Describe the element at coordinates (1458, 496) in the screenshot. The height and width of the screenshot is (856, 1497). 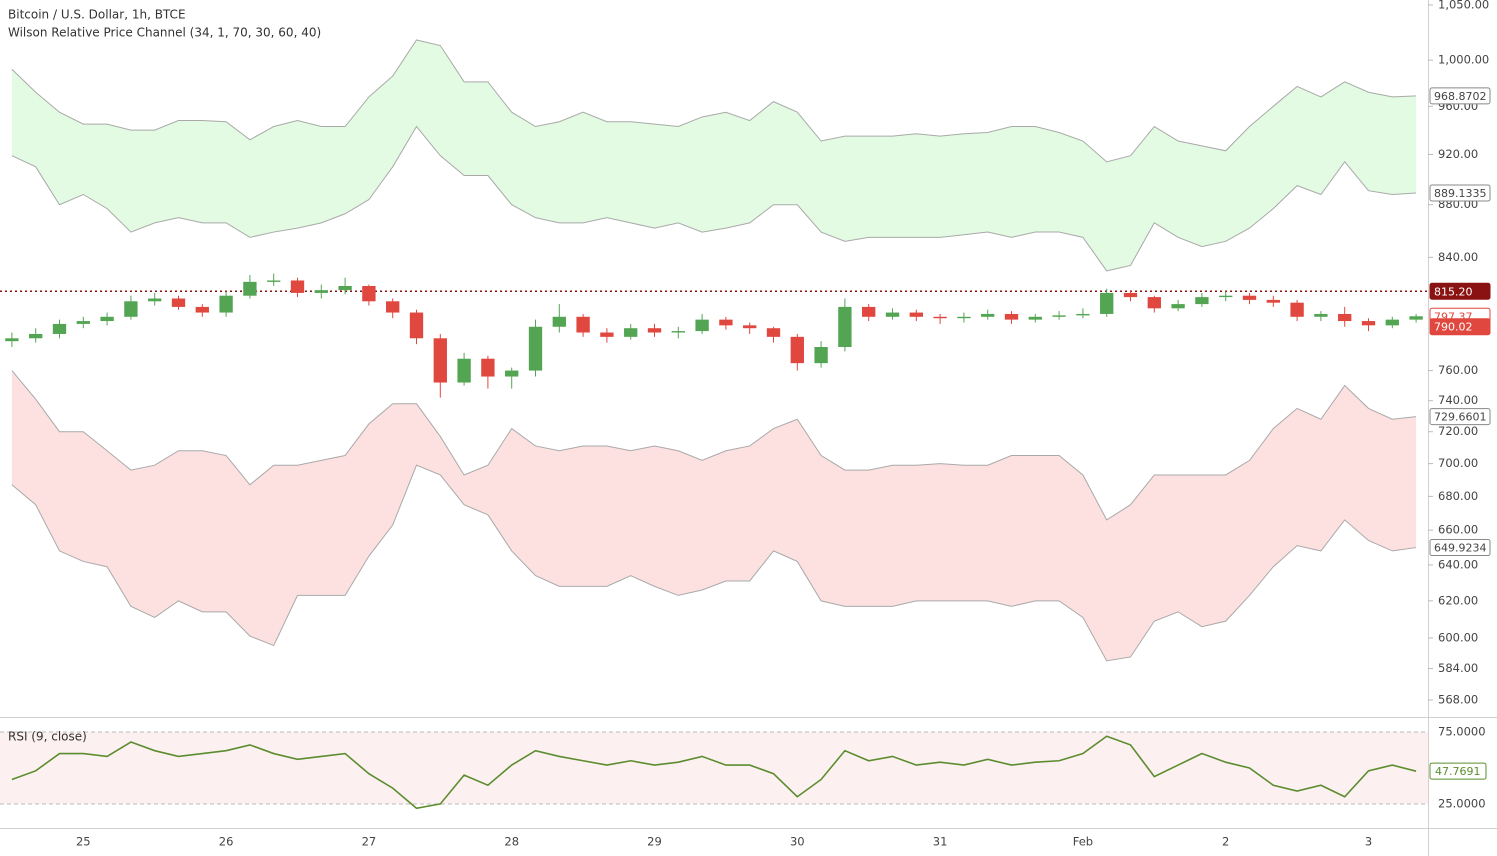
I see `y-tick-label: 680.00` at that location.